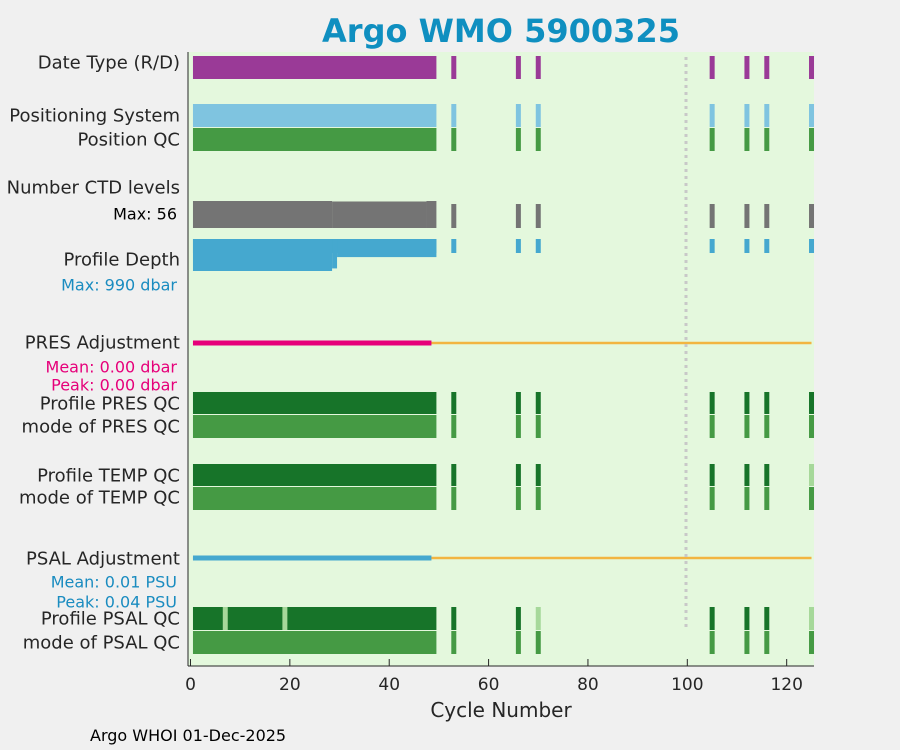 Image resolution: width=900 pixels, height=750 pixels. What do you see at coordinates (128, 140) in the screenshot?
I see `row-label: Position QC` at bounding box center [128, 140].